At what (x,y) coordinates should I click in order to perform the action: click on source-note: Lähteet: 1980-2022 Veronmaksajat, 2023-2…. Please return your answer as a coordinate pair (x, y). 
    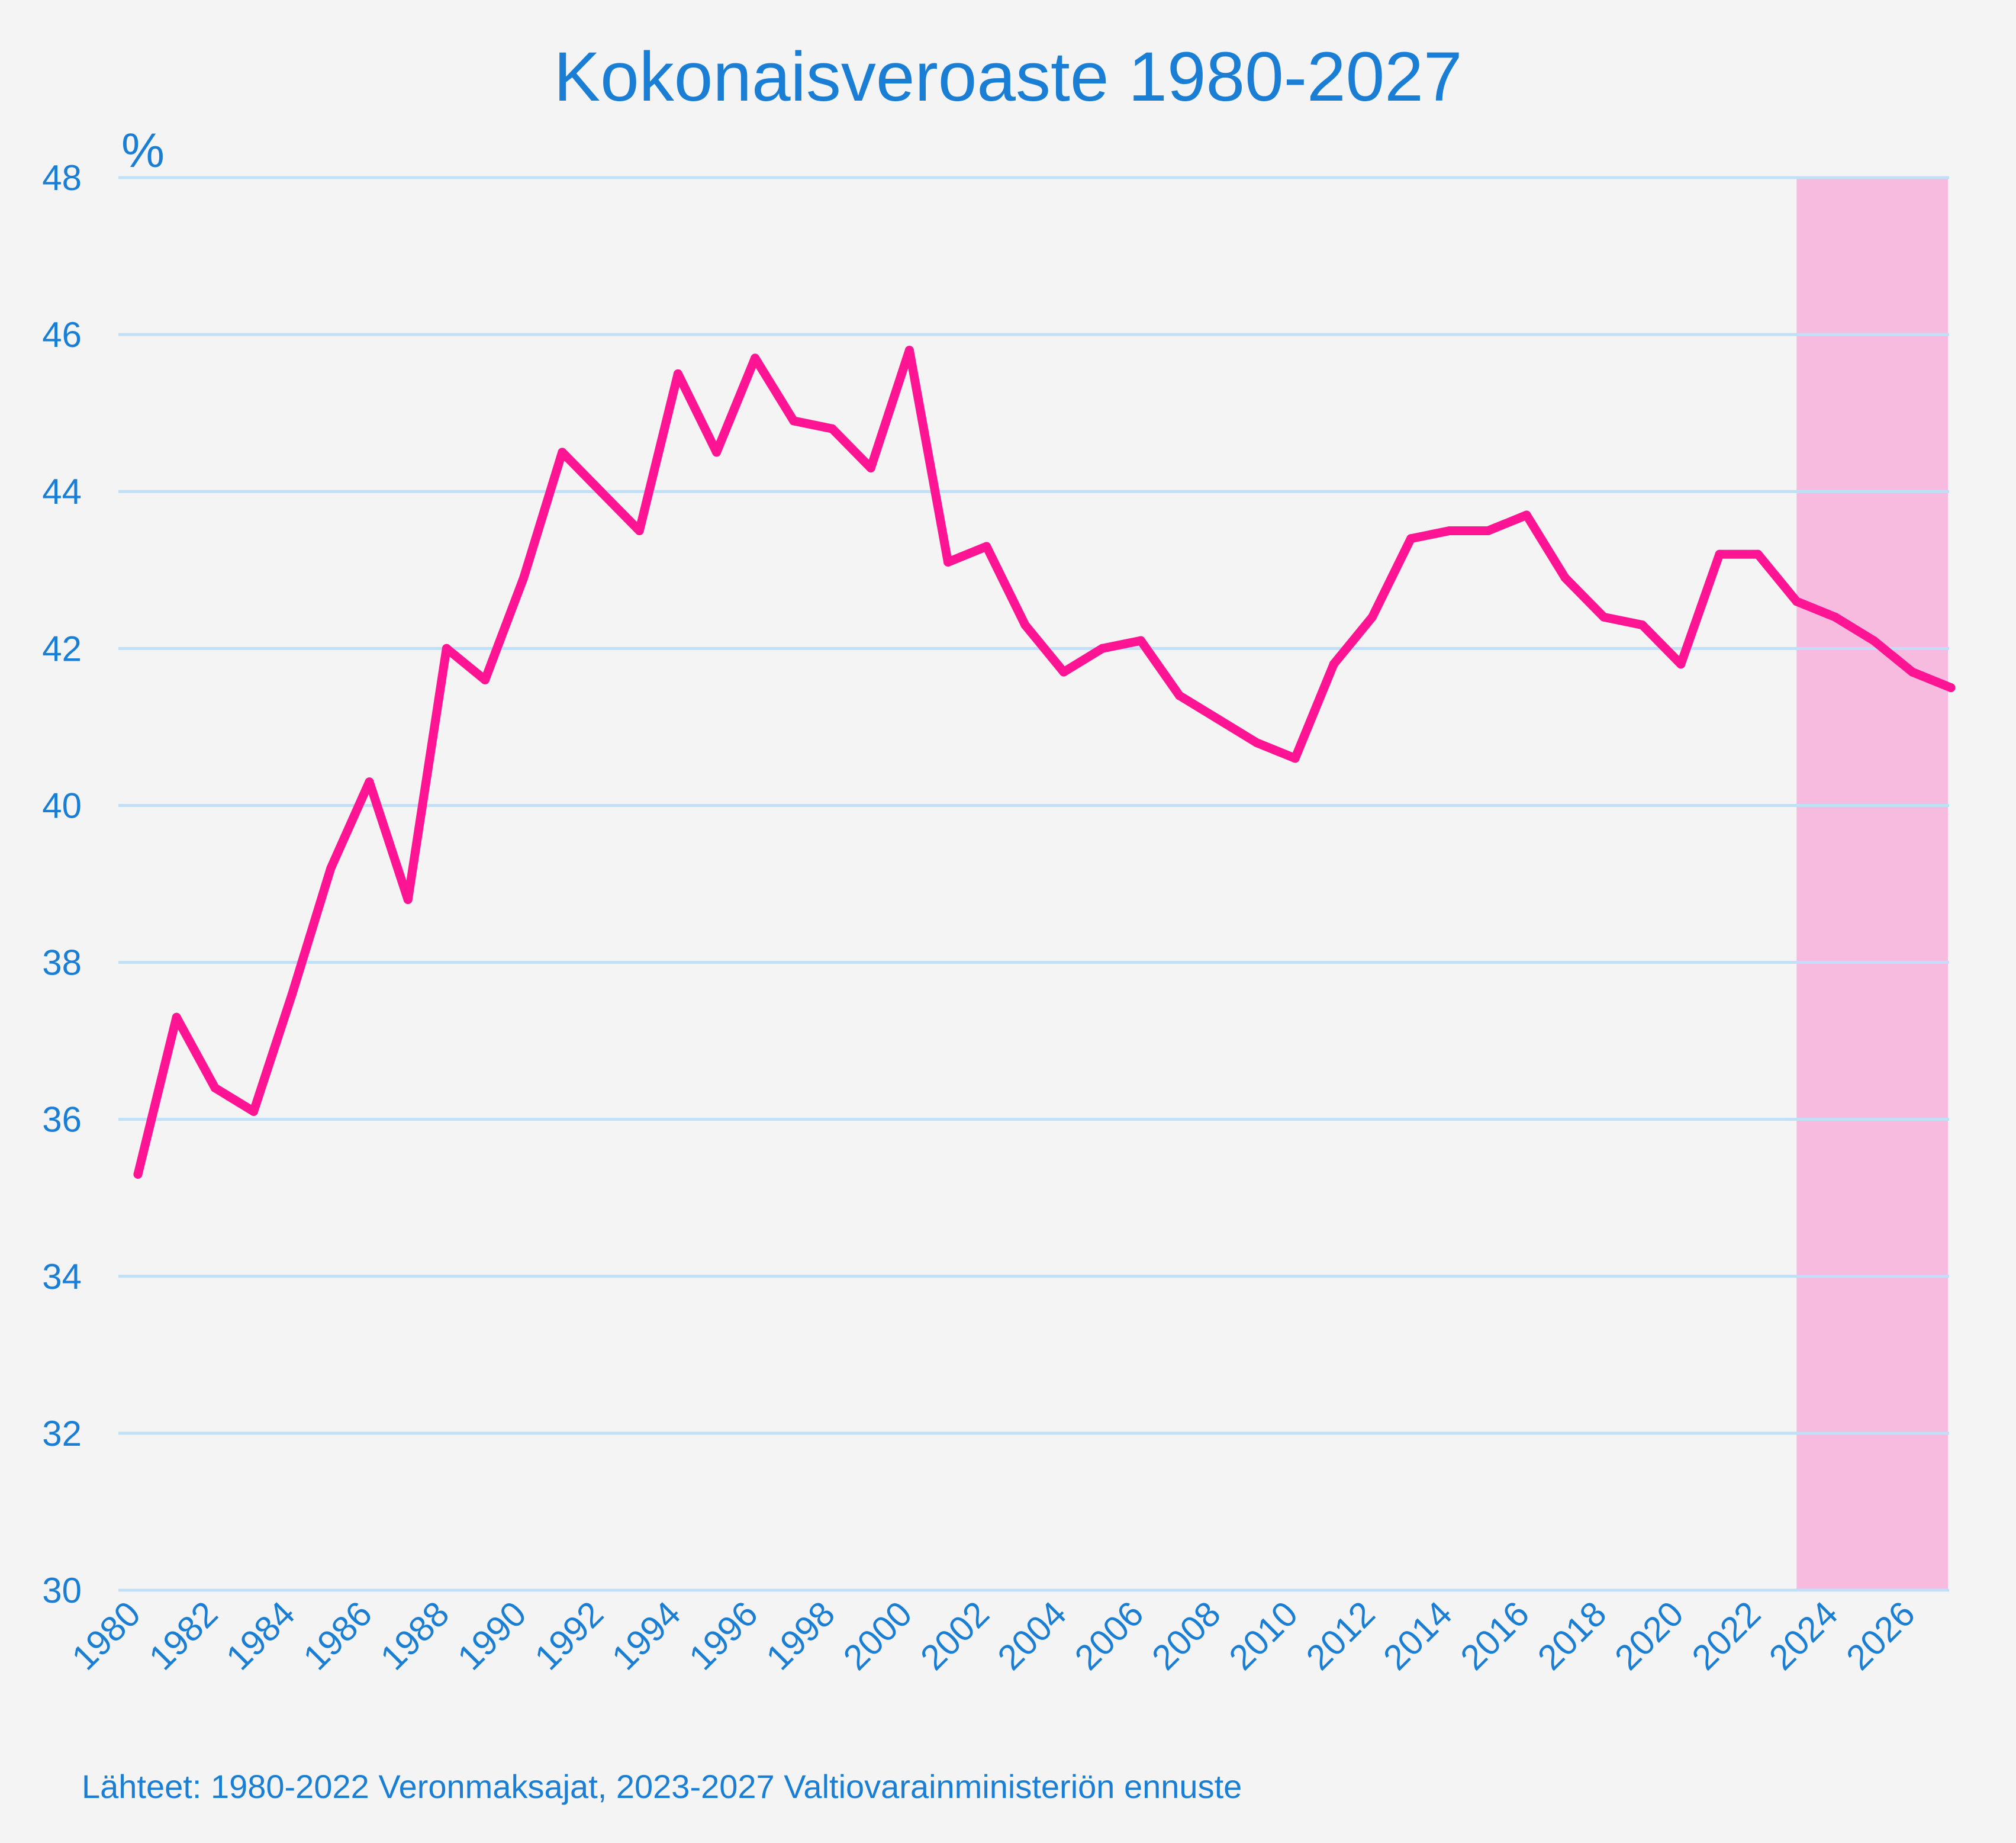
    Looking at the image, I should click on (662, 1786).